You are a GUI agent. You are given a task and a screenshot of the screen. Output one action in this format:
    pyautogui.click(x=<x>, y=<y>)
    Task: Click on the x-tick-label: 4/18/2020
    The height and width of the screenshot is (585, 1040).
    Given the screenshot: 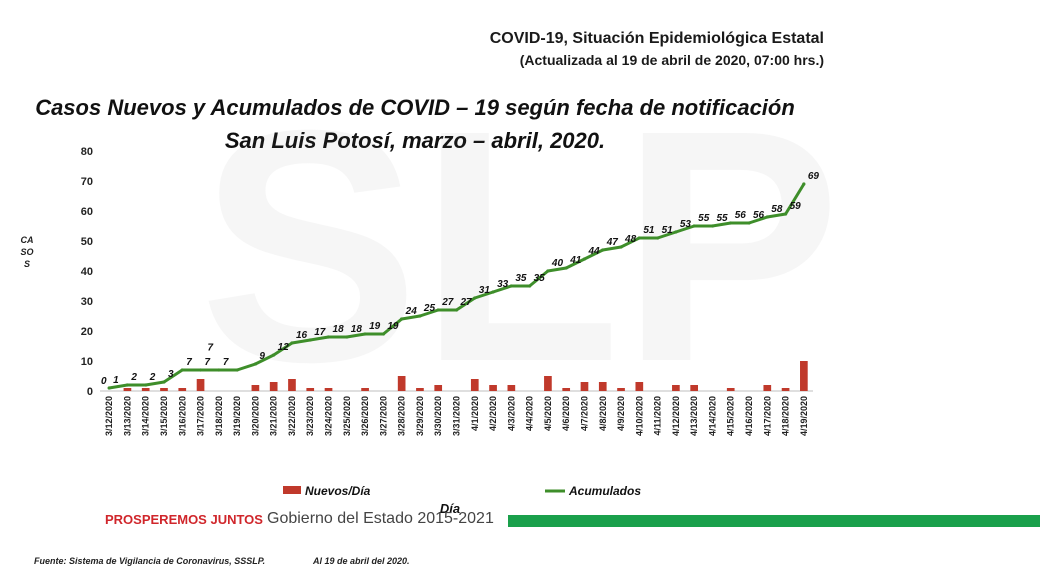 What is the action you would take?
    pyautogui.click(x=786, y=416)
    